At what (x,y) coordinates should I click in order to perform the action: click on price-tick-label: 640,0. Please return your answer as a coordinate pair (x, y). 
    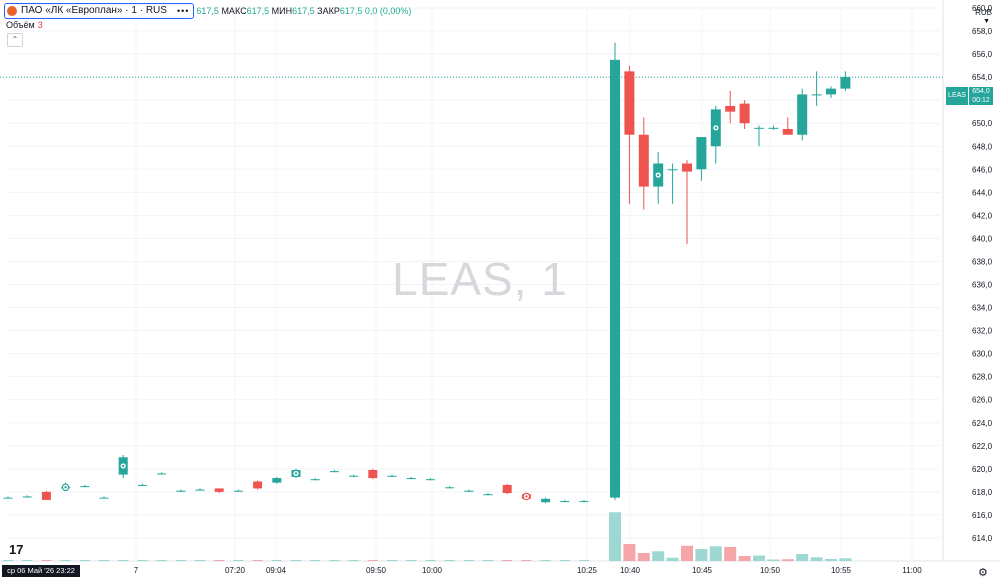
    Looking at the image, I should click on (982, 238).